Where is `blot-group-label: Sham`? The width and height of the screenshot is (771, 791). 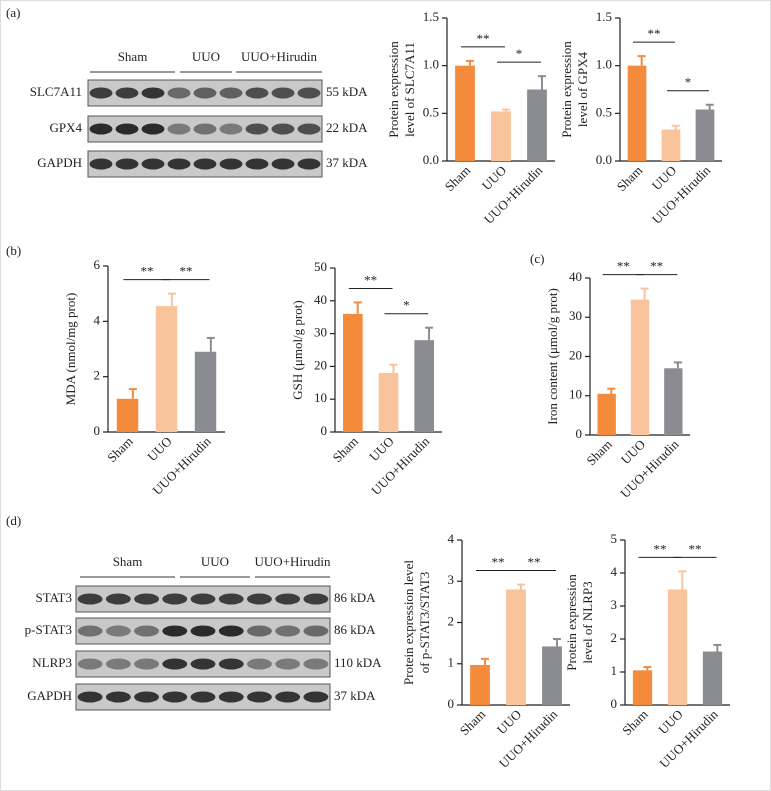
blot-group-label: Sham is located at coordinates (133, 56).